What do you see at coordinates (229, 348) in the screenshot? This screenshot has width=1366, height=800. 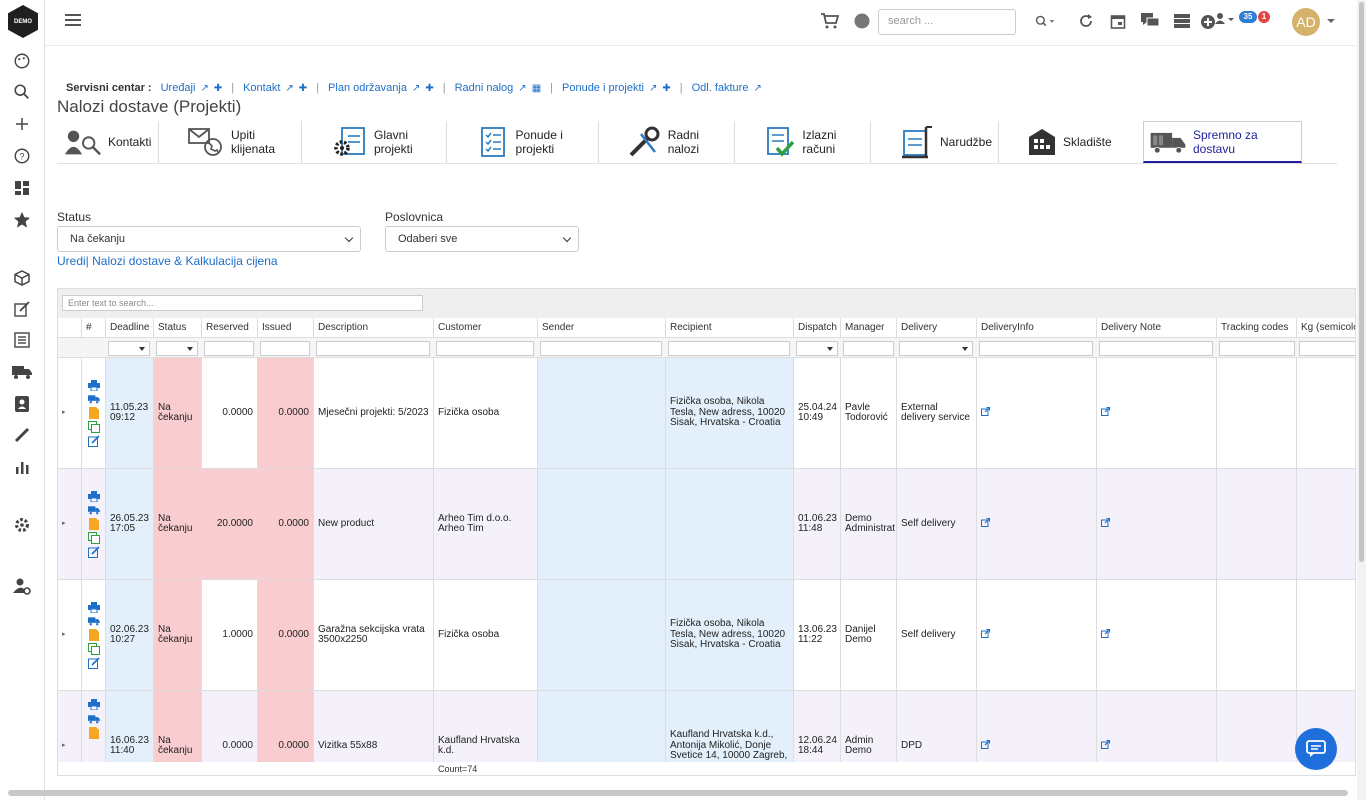 I see `filter-reserved` at bounding box center [229, 348].